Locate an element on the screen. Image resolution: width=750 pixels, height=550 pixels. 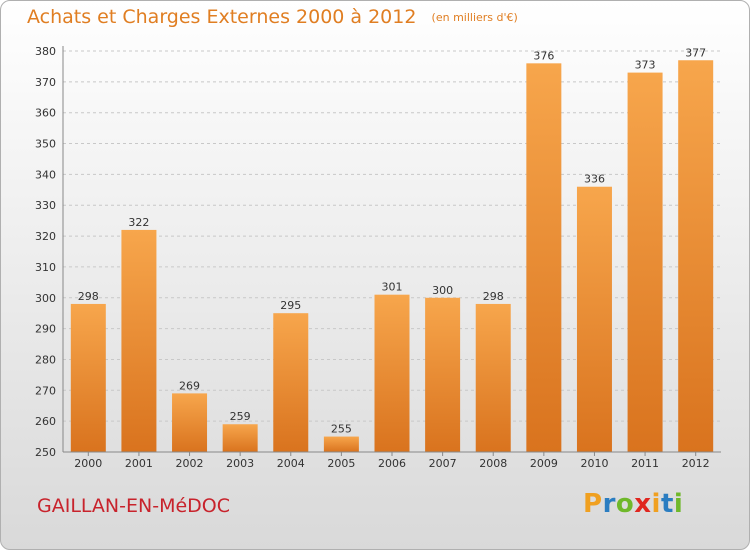
x-tick-label: 2012 is located at coordinates (696, 463).